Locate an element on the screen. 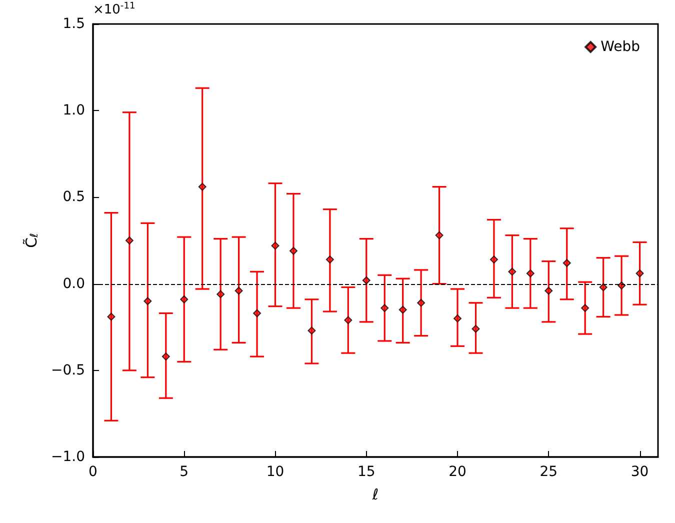  y-axis-title: C̃ℓ is located at coordinates (31, 240).